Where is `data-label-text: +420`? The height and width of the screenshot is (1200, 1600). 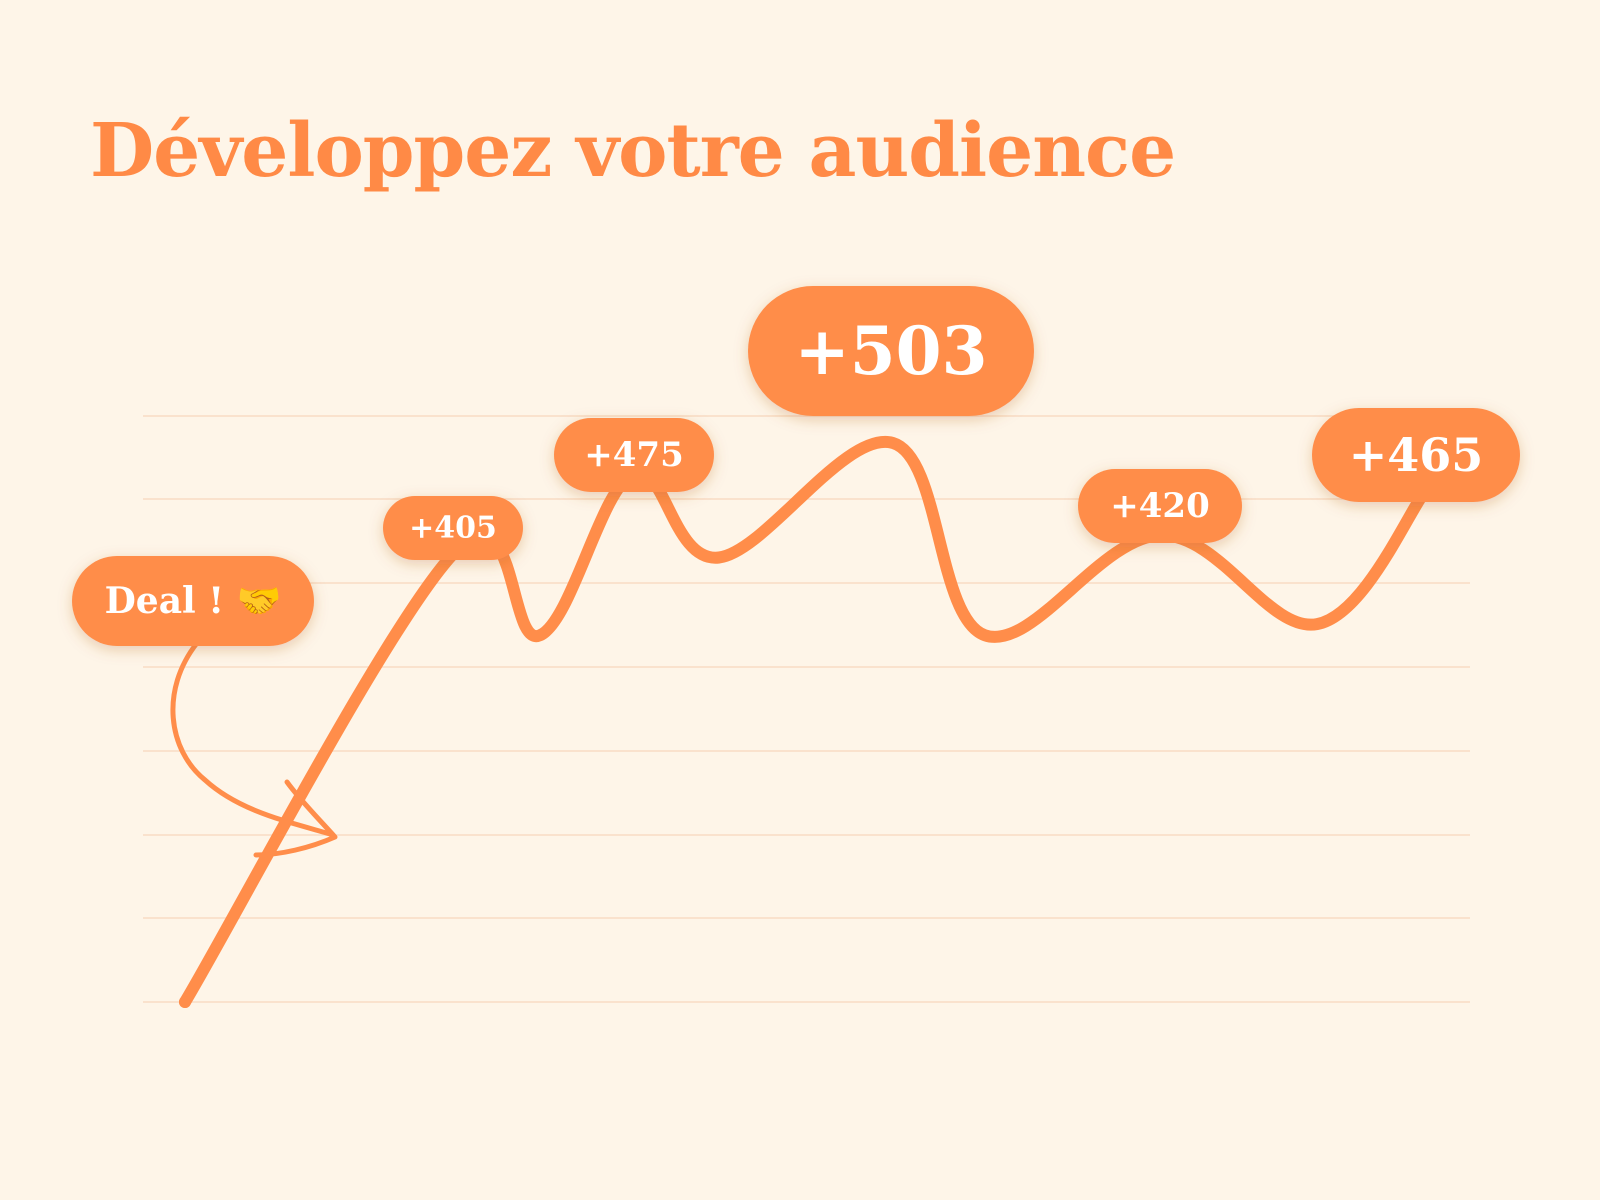
data-label-text: +420 is located at coordinates (1159, 506).